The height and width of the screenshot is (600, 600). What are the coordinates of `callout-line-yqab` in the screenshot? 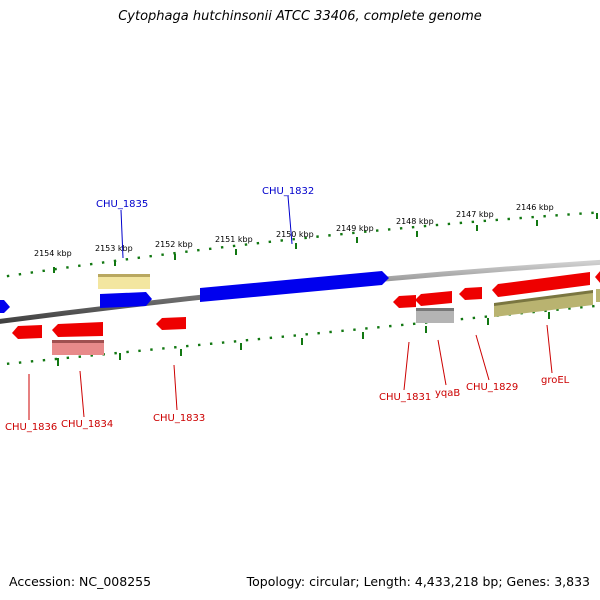 It's located at (442, 362).